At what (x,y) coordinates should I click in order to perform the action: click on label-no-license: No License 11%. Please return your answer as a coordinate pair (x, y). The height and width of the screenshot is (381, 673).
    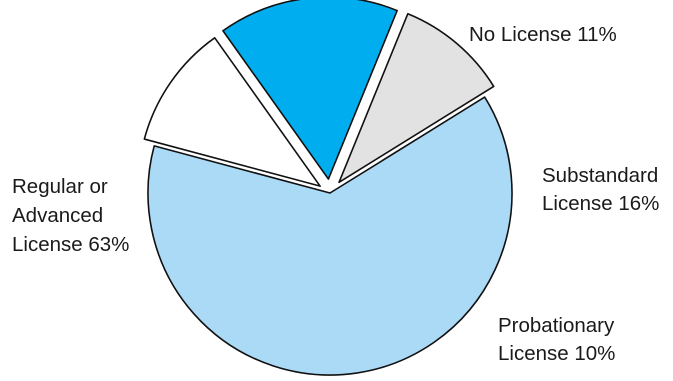
    Looking at the image, I should click on (543, 34).